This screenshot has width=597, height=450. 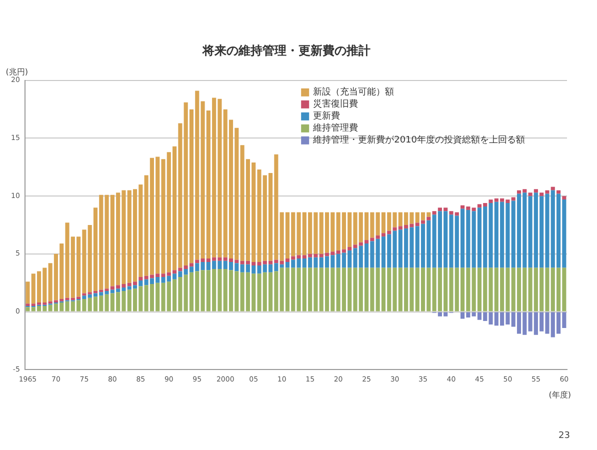 What do you see at coordinates (564, 435) in the screenshot?
I see `text: 23` at bounding box center [564, 435].